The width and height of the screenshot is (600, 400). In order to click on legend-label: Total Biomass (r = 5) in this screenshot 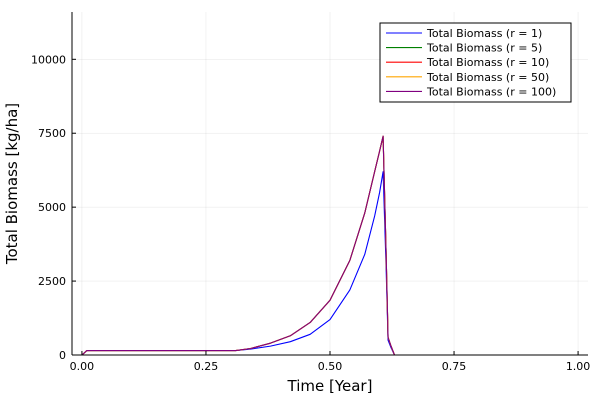, I will do `click(484, 48)`.